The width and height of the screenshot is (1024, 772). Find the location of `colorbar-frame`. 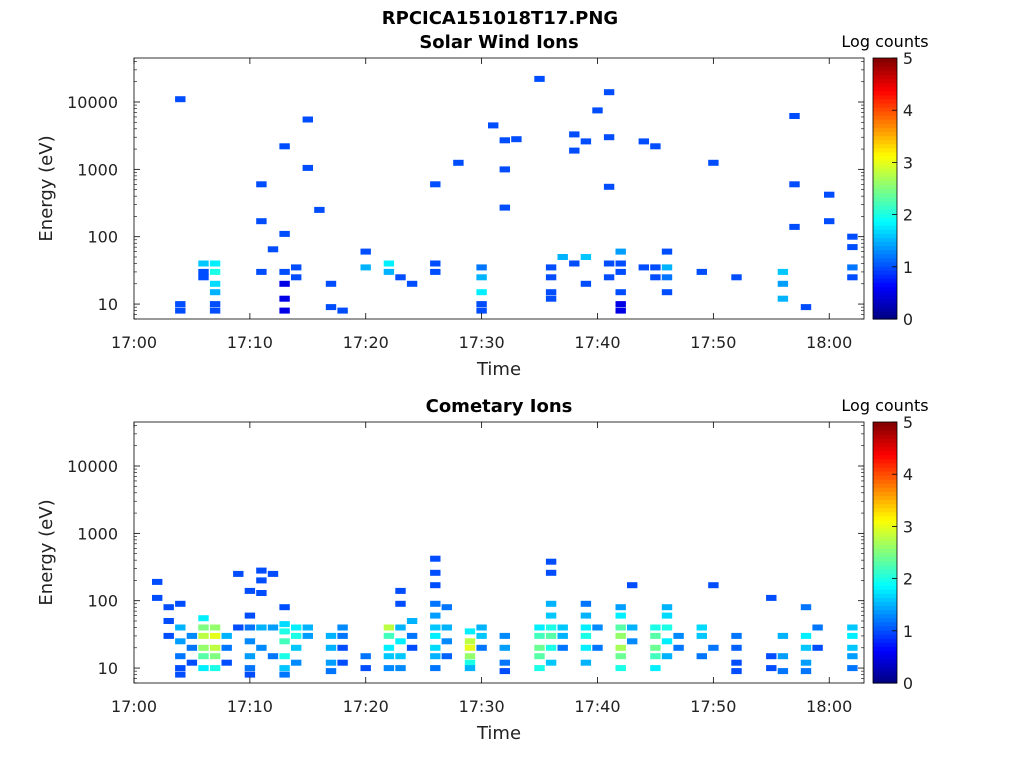

colorbar-frame is located at coordinates (885, 552).